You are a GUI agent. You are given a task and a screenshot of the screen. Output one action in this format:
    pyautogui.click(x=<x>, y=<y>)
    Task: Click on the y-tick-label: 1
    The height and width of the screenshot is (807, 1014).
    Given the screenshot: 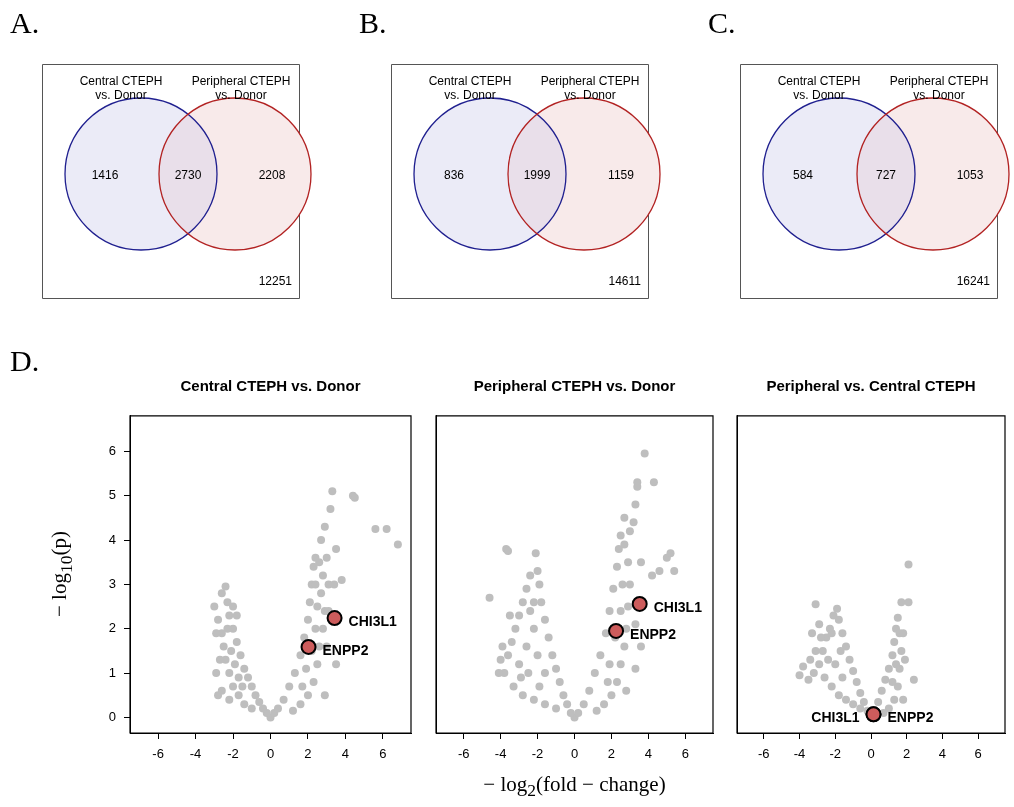 What is the action you would take?
    pyautogui.click(x=112, y=672)
    